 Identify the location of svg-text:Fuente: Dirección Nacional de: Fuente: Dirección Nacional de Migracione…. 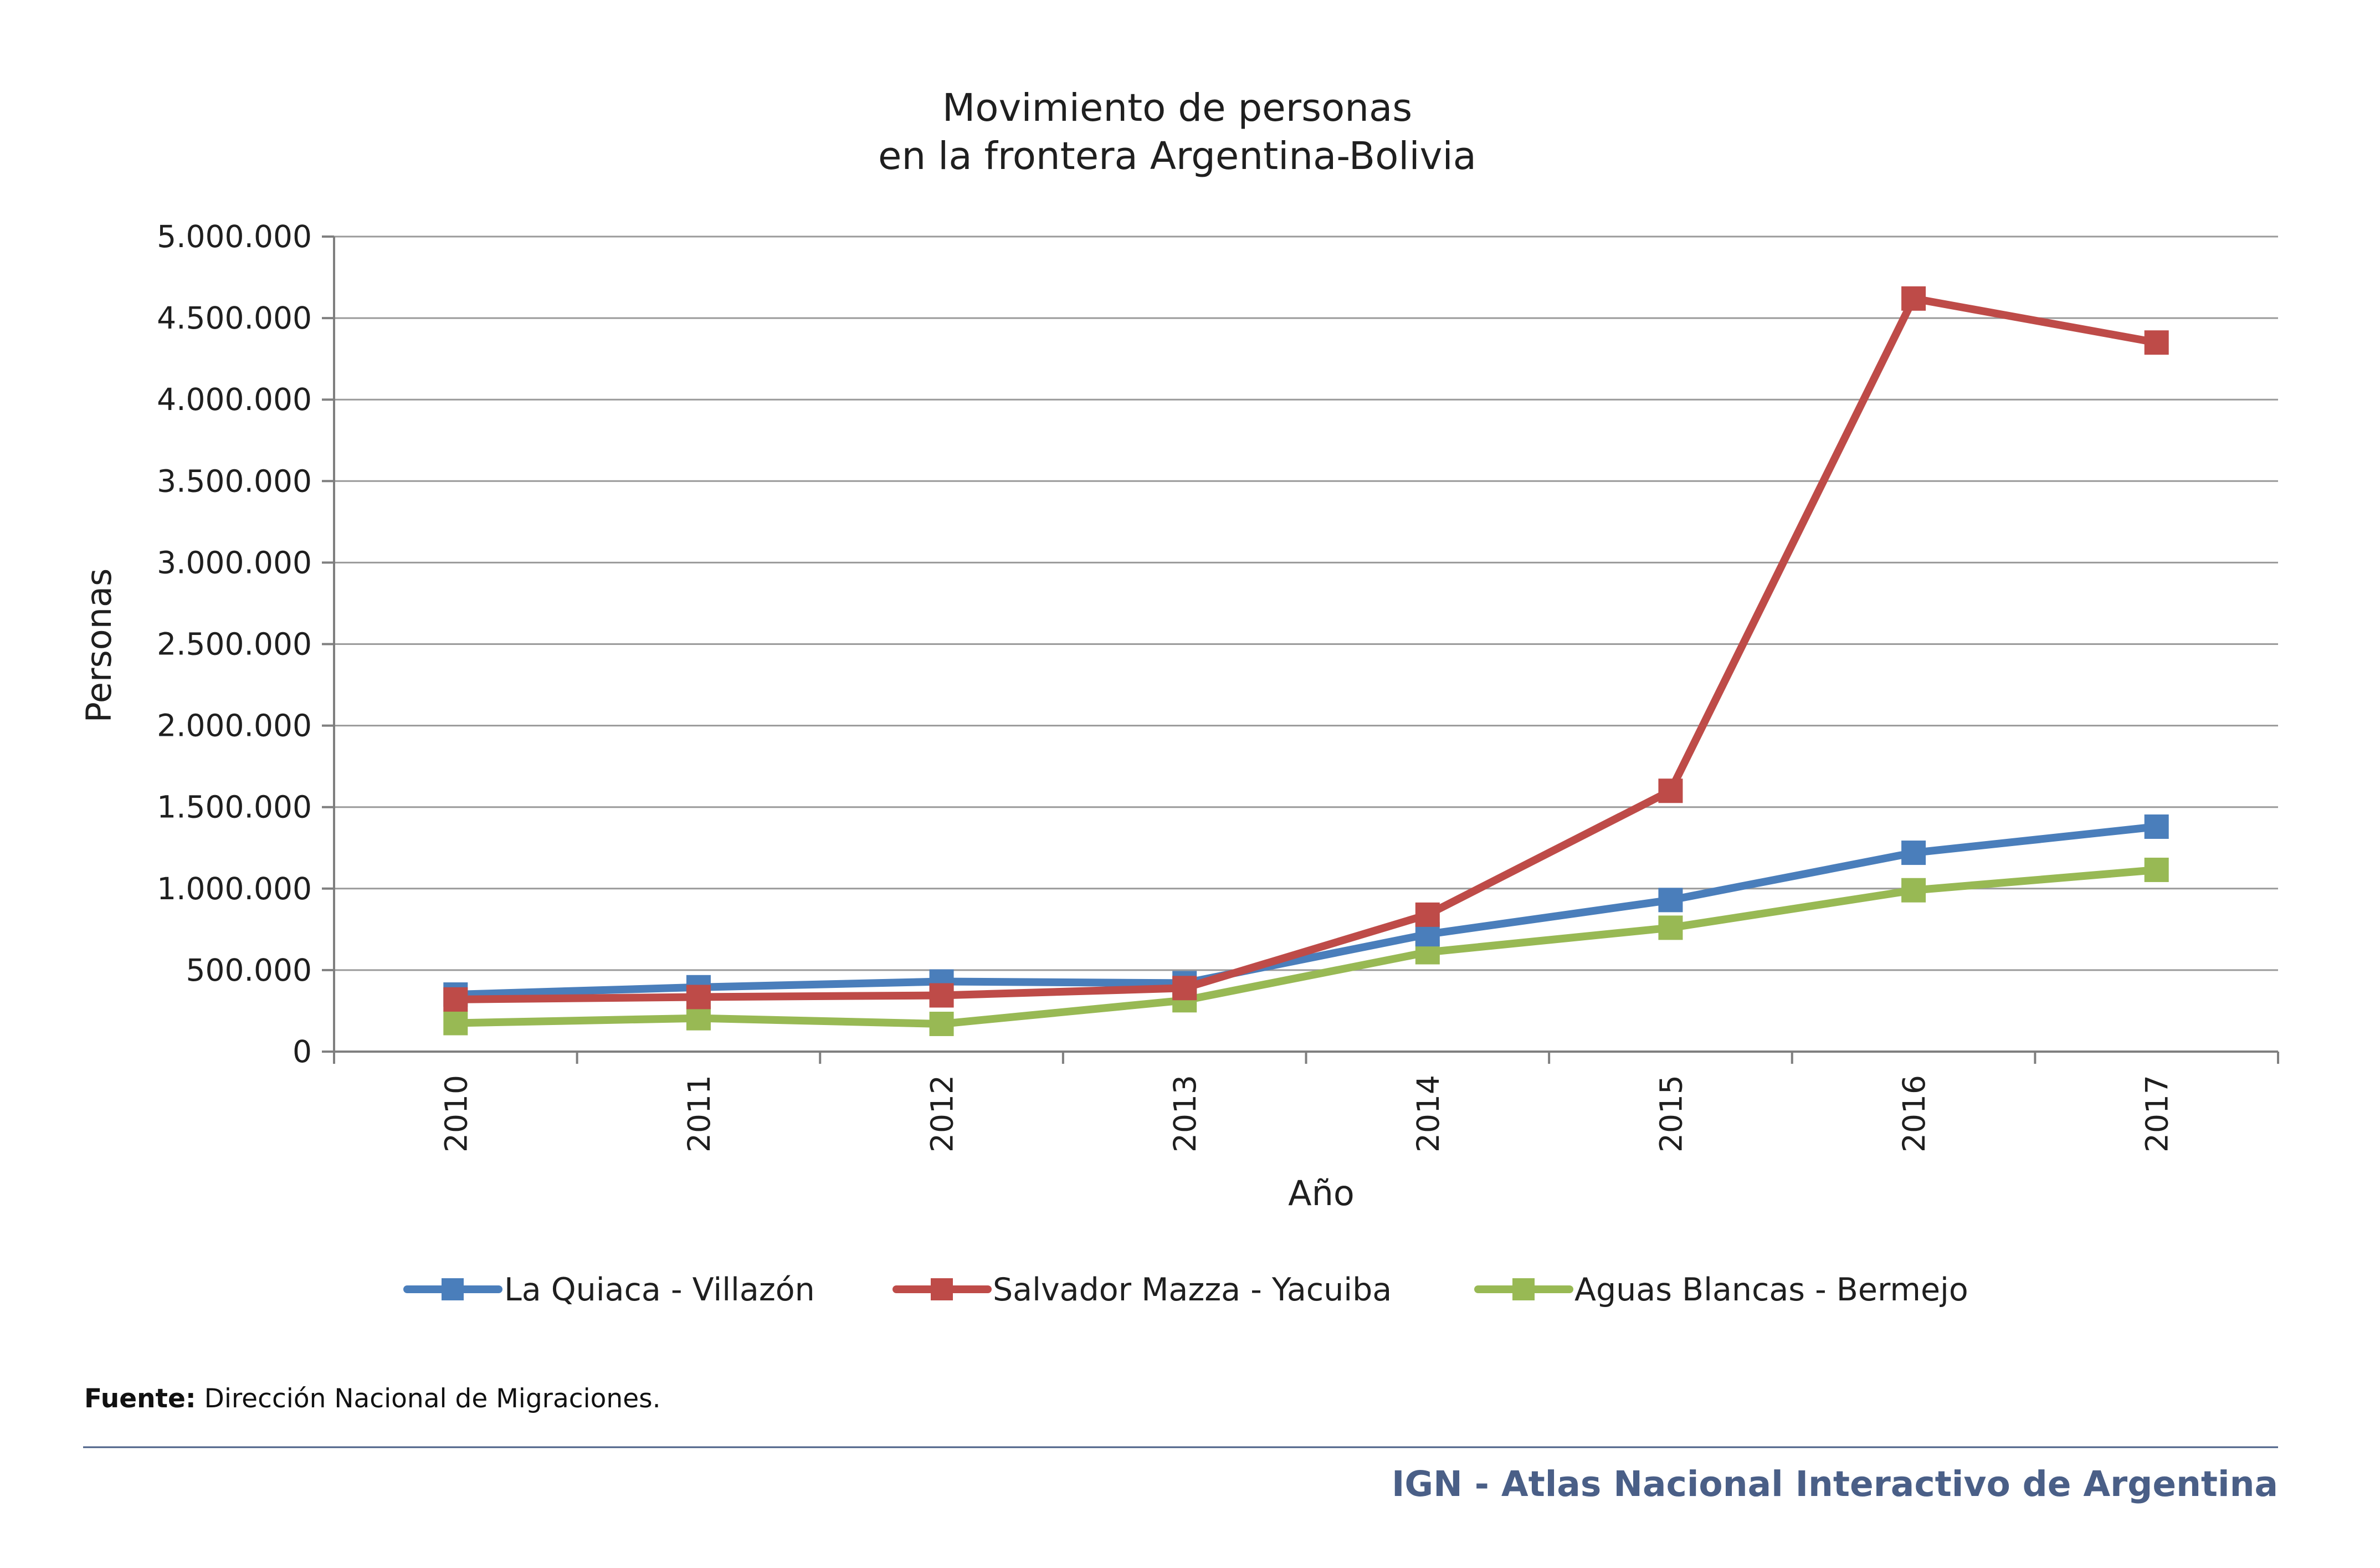
(372, 1398).